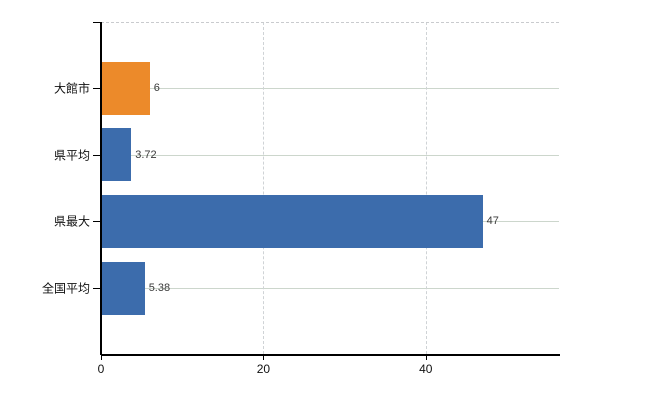  Describe the element at coordinates (71, 88) in the screenshot. I see `category-label: 大館市` at that location.